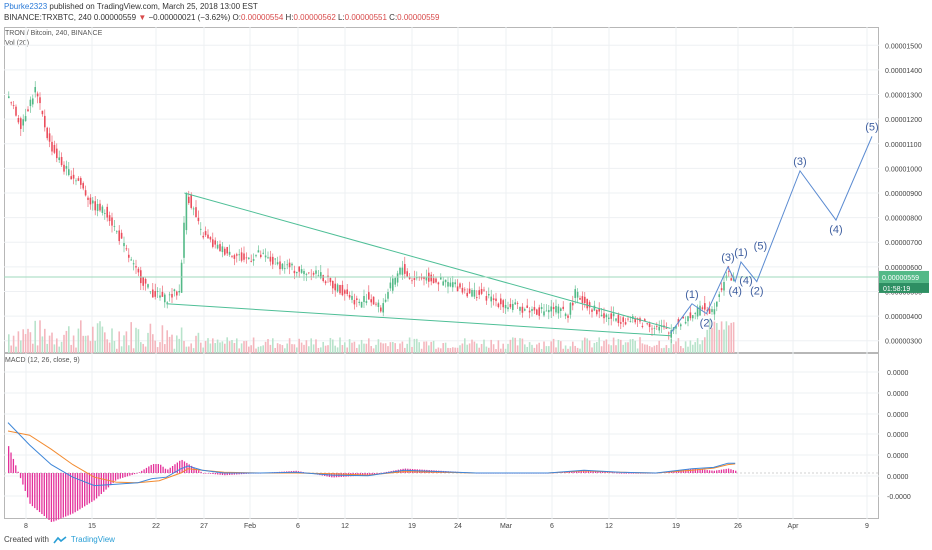 The width and height of the screenshot is (932, 550). I want to click on tradingview-brand: TradingView, so click(92, 539).